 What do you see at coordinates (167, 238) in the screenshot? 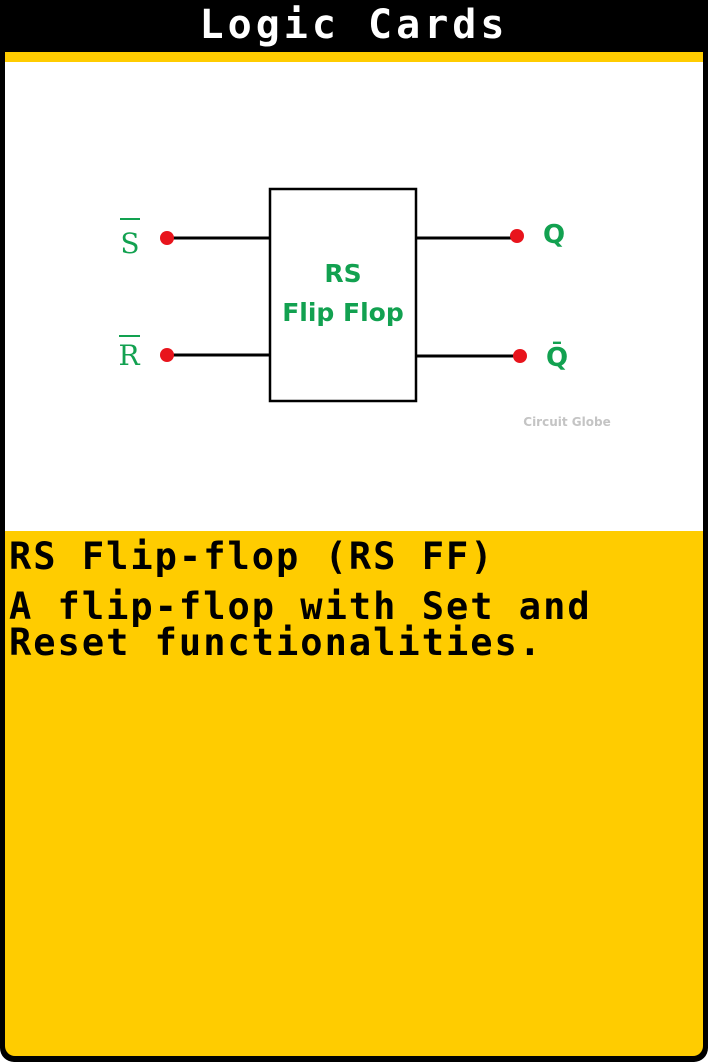
I see `input-s-terminal` at bounding box center [167, 238].